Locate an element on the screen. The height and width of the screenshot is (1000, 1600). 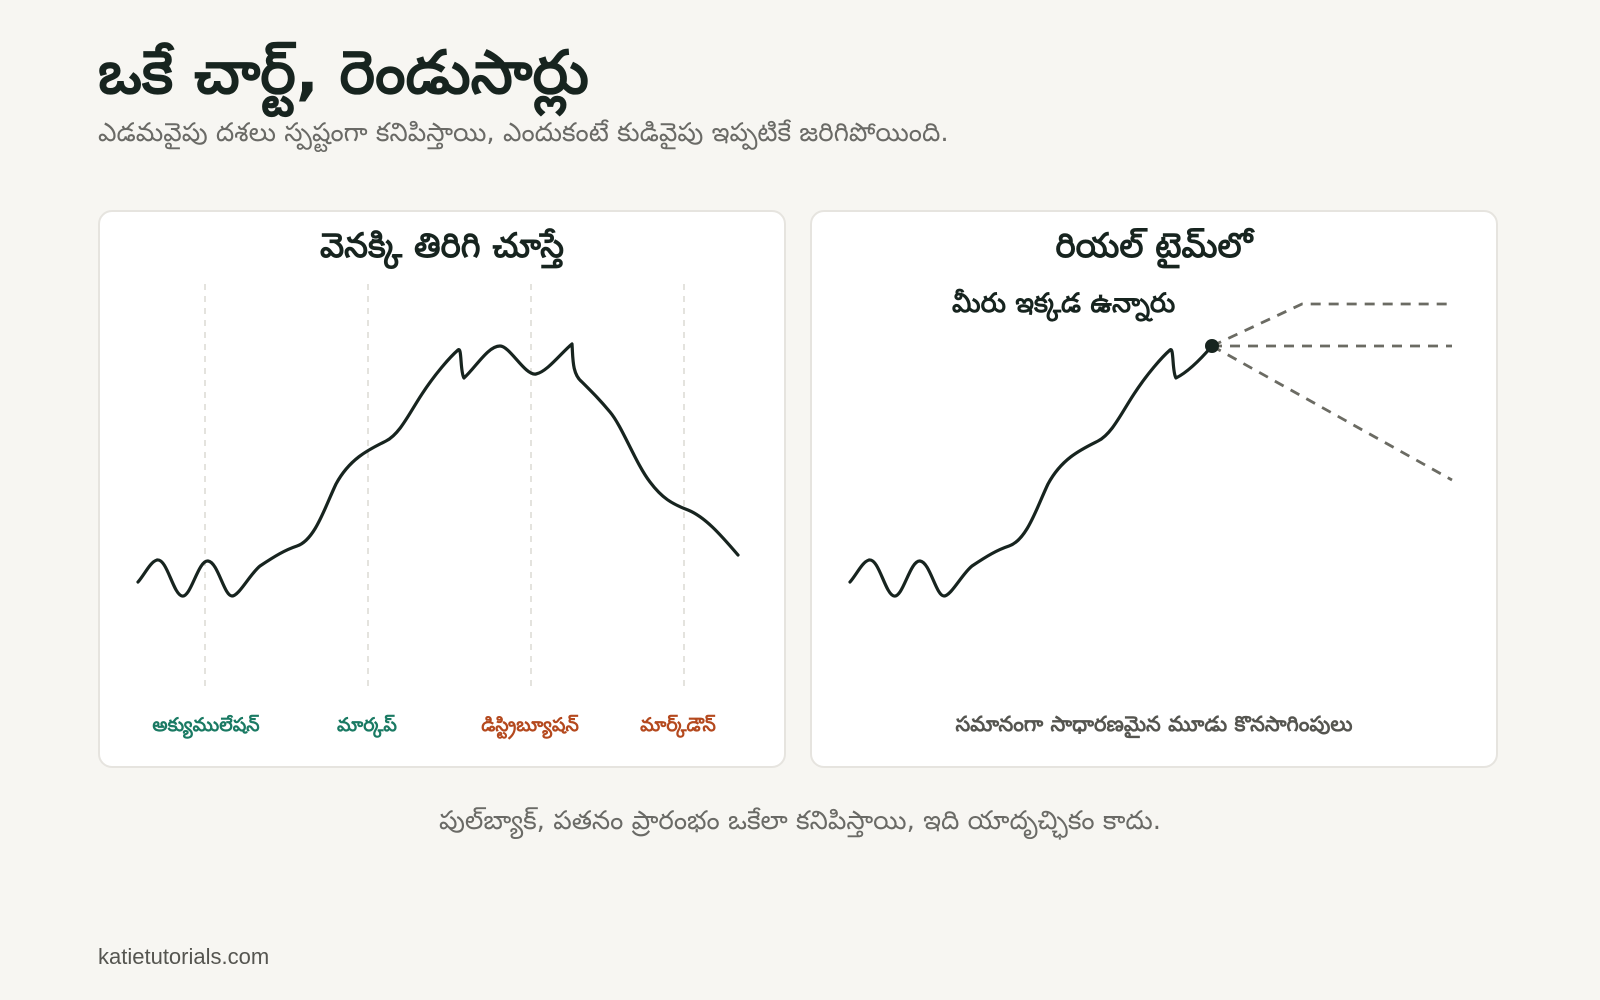
possible-continuations is located at coordinates (1332, 392).